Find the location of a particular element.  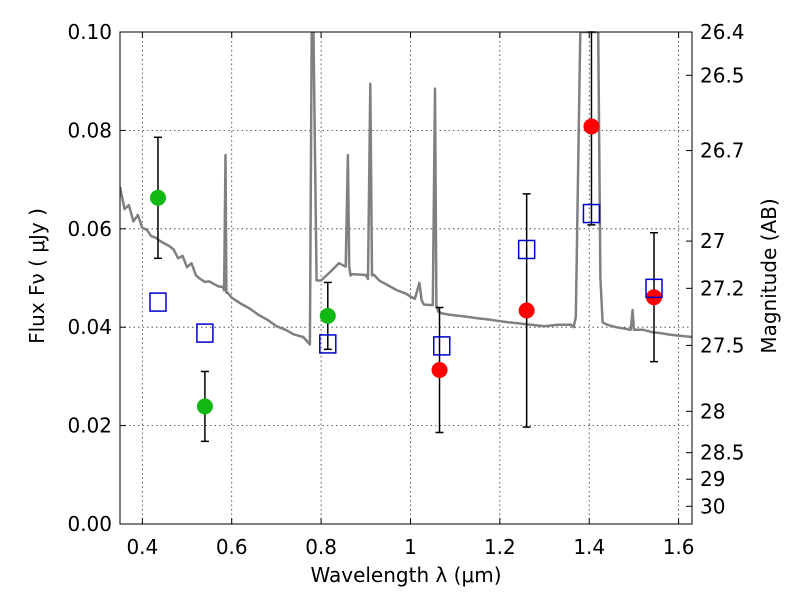

y-axis-label: Flux Fν ( μJy ) is located at coordinates (37, 276).